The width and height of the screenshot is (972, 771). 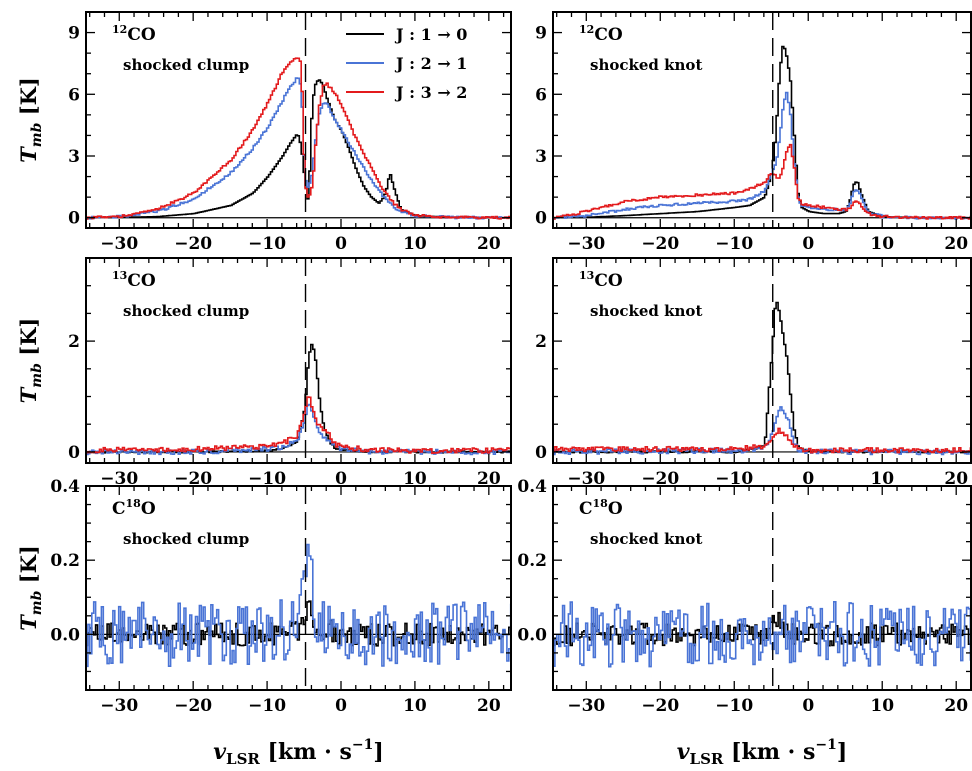 I want to click on y-tick-label: 2, so click(x=541, y=342).